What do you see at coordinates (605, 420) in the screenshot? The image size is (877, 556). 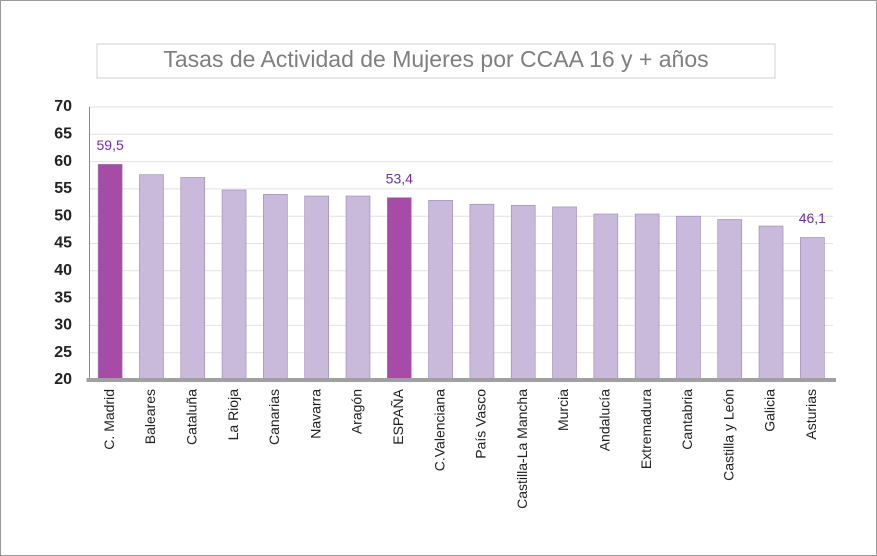 I see `x-tick-label: Andalucía` at bounding box center [605, 420].